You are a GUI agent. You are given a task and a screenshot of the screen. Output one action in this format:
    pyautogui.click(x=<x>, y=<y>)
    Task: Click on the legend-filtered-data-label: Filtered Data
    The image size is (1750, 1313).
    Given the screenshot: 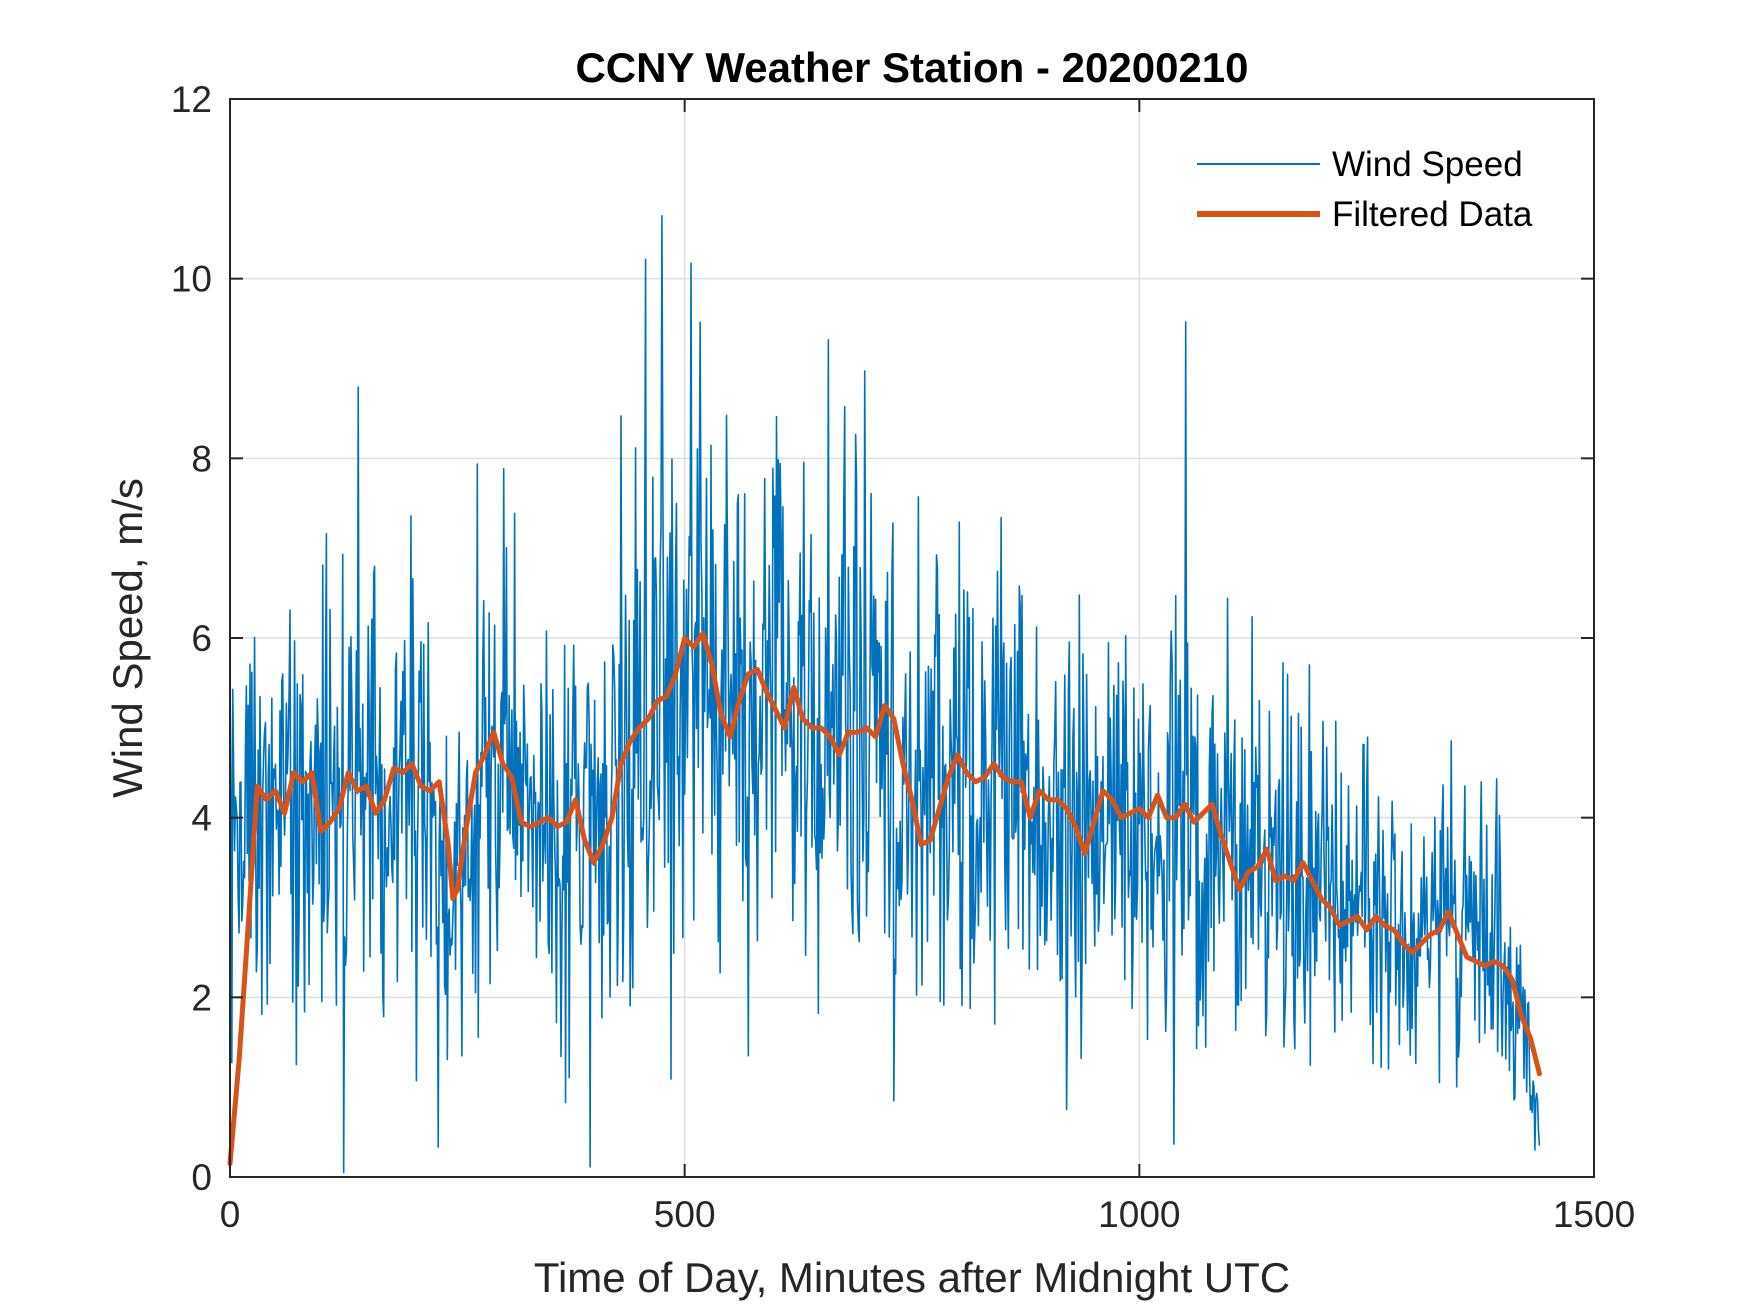 What is the action you would take?
    pyautogui.click(x=1432, y=214)
    